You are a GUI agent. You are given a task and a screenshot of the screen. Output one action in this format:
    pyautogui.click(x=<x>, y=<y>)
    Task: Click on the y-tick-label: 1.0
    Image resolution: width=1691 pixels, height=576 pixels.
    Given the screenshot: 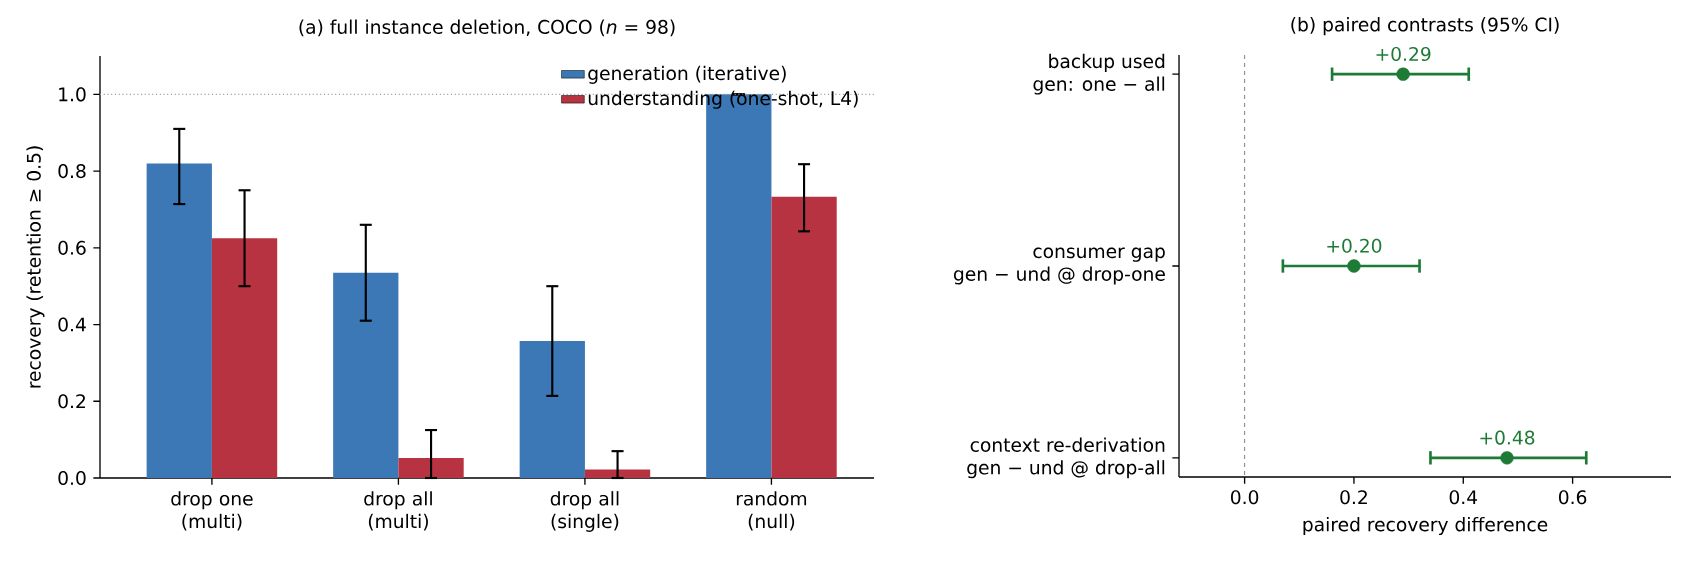 What is the action you would take?
    pyautogui.click(x=72, y=94)
    